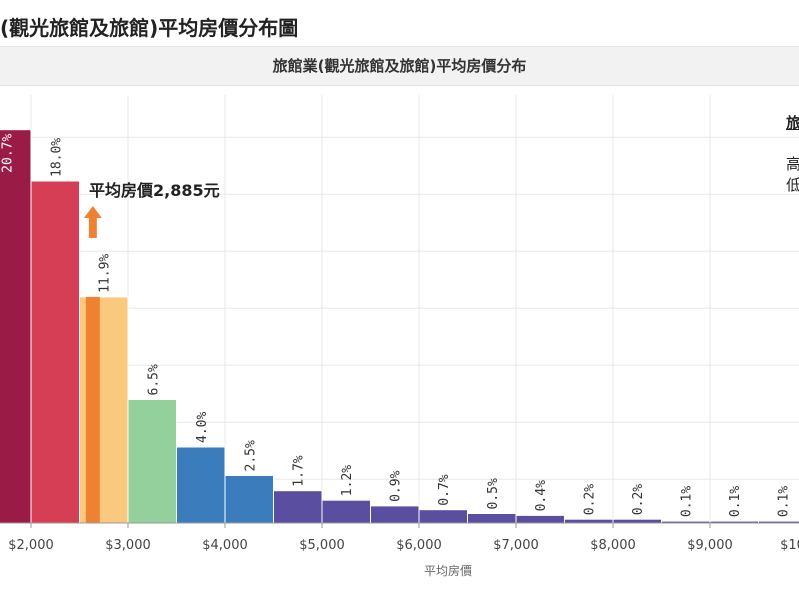  I want to click on average-label: 平均房價2,885元, so click(154, 190).